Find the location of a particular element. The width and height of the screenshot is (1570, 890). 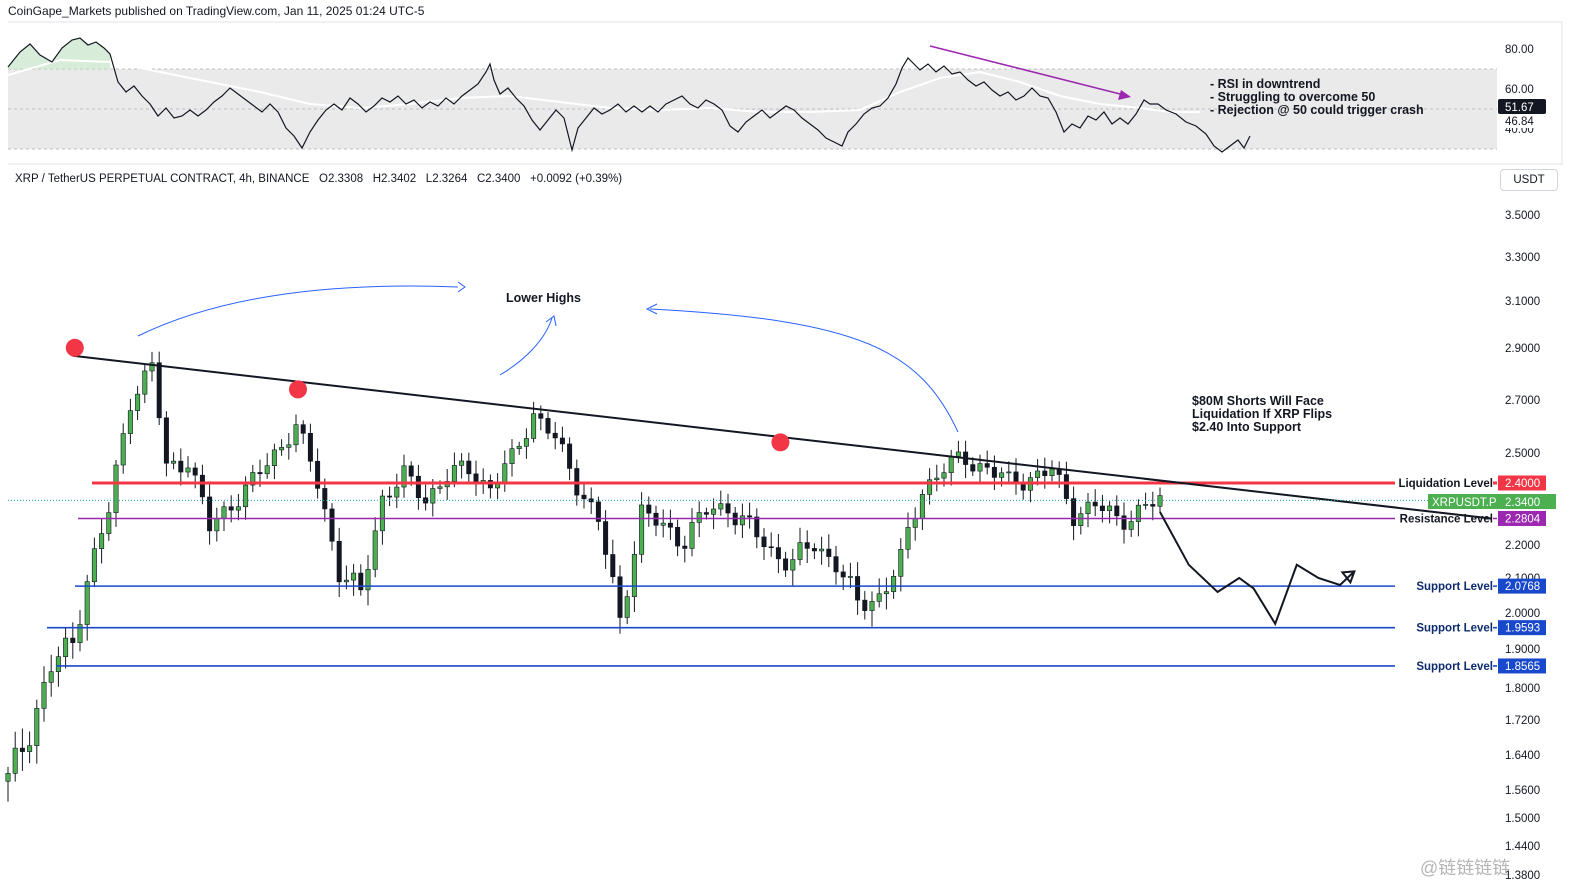

level-price-value: 2.4000 is located at coordinates (1522, 484).